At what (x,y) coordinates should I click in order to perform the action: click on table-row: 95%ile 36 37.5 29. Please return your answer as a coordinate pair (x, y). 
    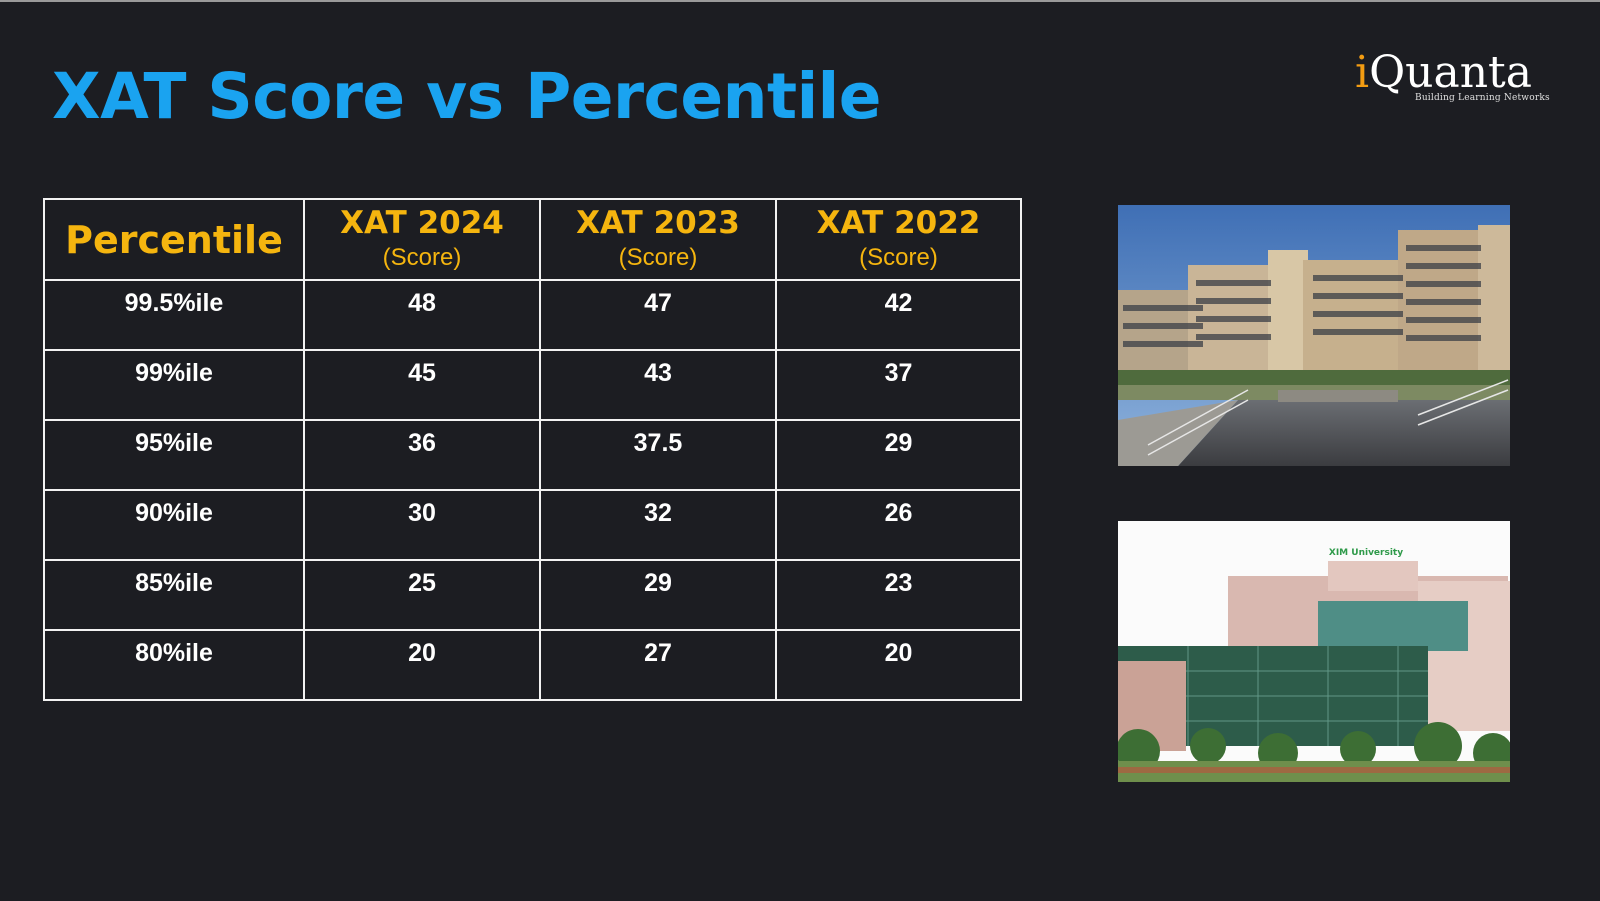
    Looking at the image, I should click on (532, 455).